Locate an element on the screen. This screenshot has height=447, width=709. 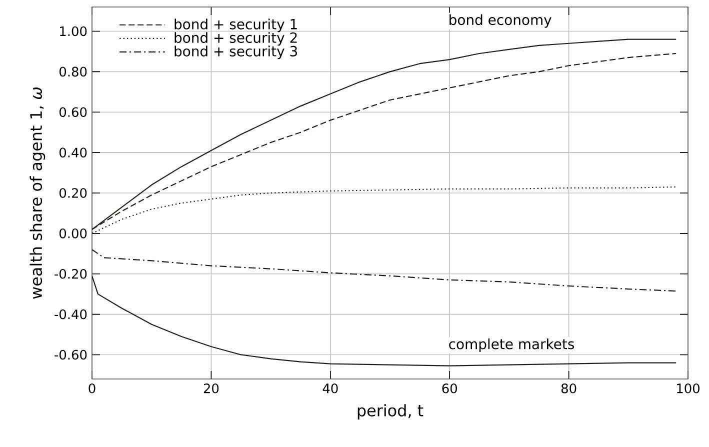
y-tick-label: 0.40 is located at coordinates (73, 153).